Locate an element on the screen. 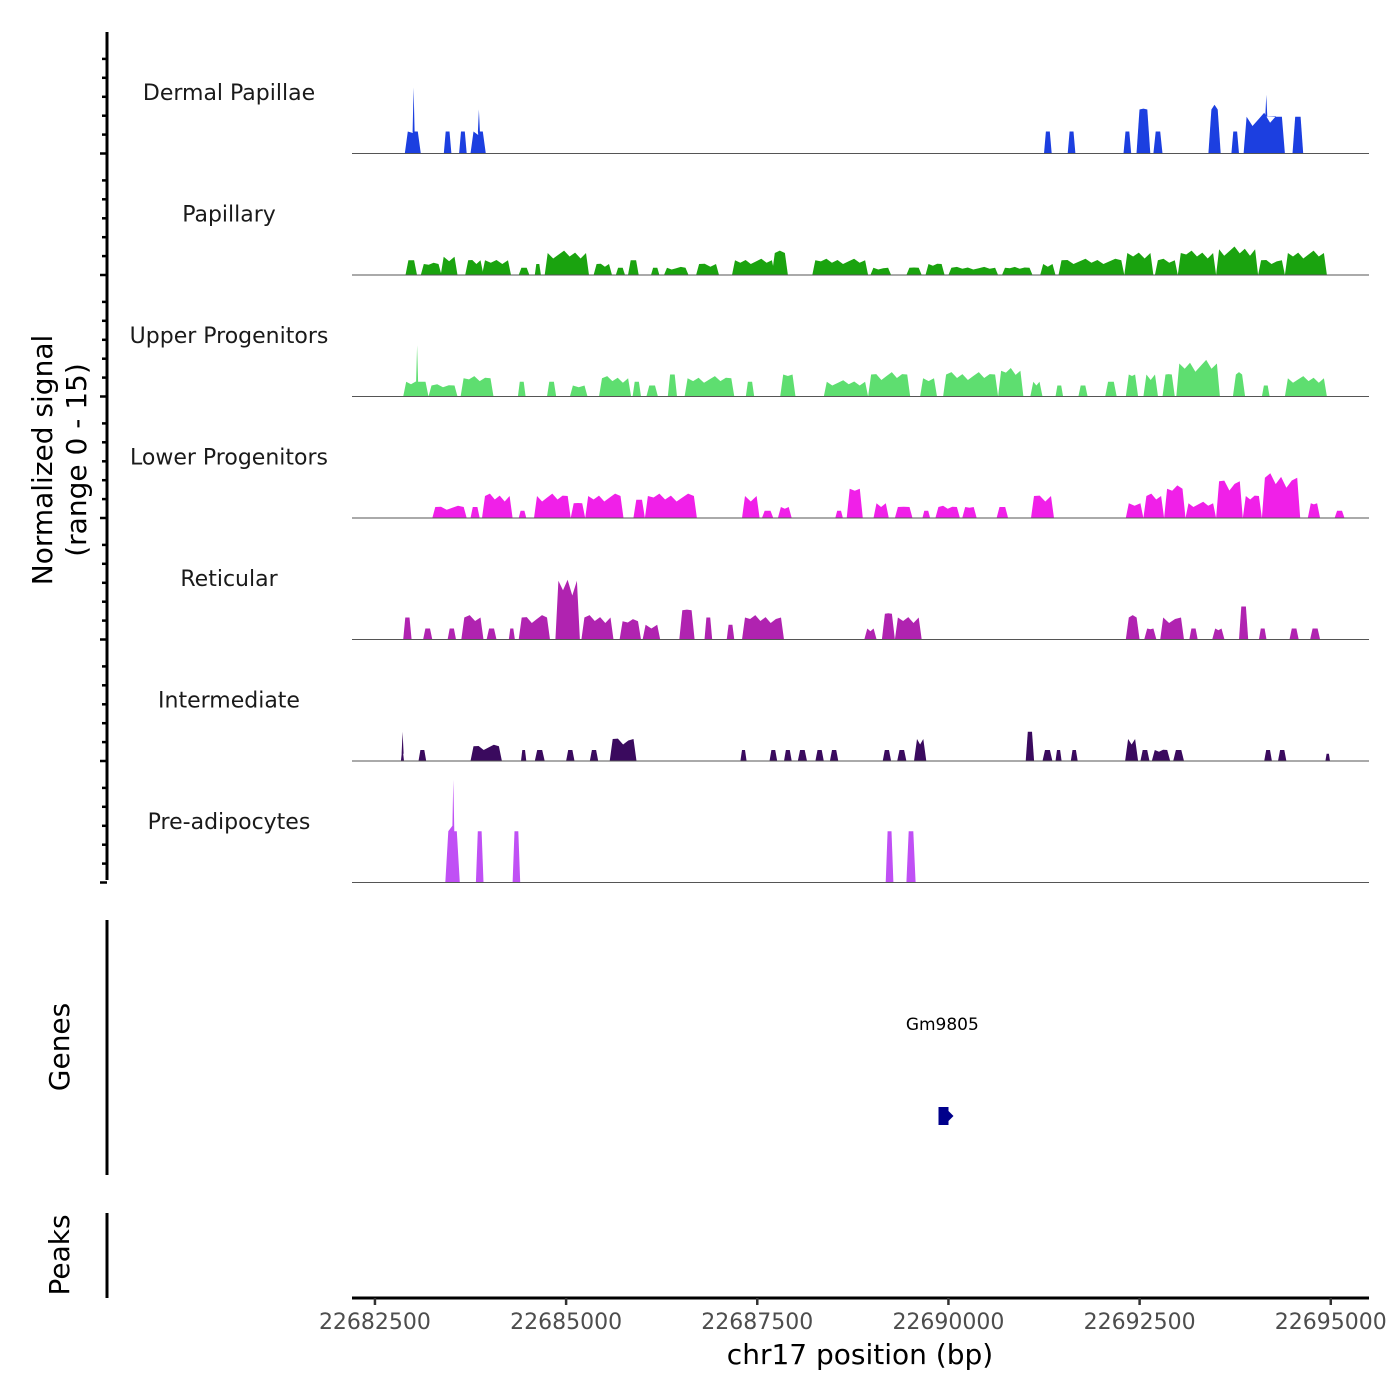 Image resolution: width=1400 pixels, height=1400 pixels. coverage-y-label: Normalized signal (range 0 - 15) is located at coordinates (59, 460).